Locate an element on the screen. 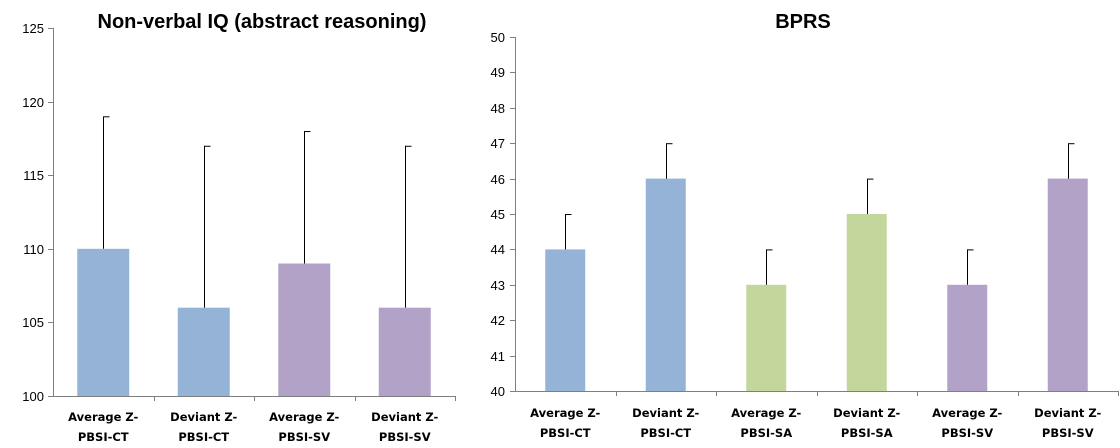  bprs-y-tick-label: 46 is located at coordinates (498, 179).